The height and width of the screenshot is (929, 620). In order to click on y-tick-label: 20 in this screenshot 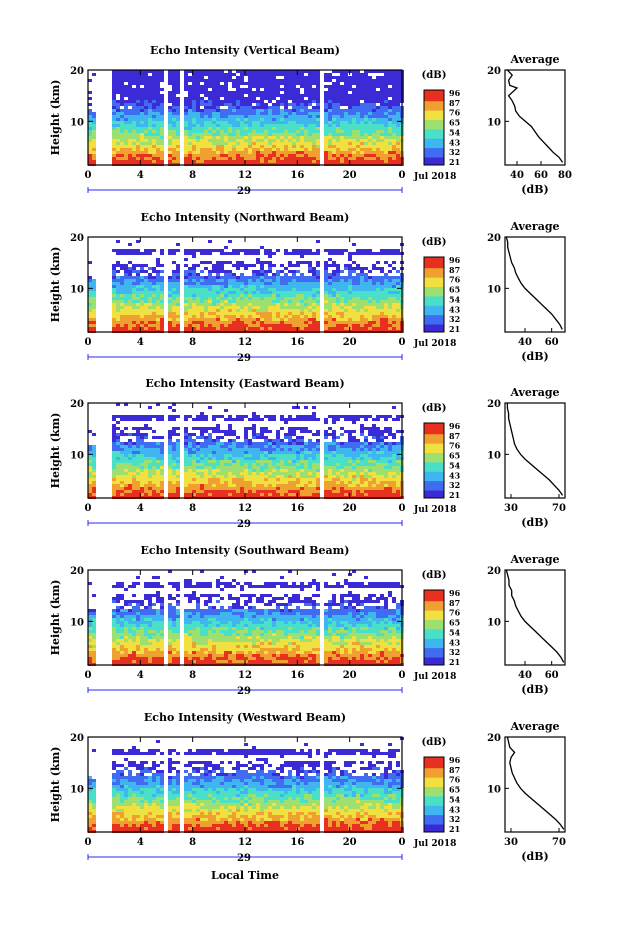, I will do `click(77, 238)`.